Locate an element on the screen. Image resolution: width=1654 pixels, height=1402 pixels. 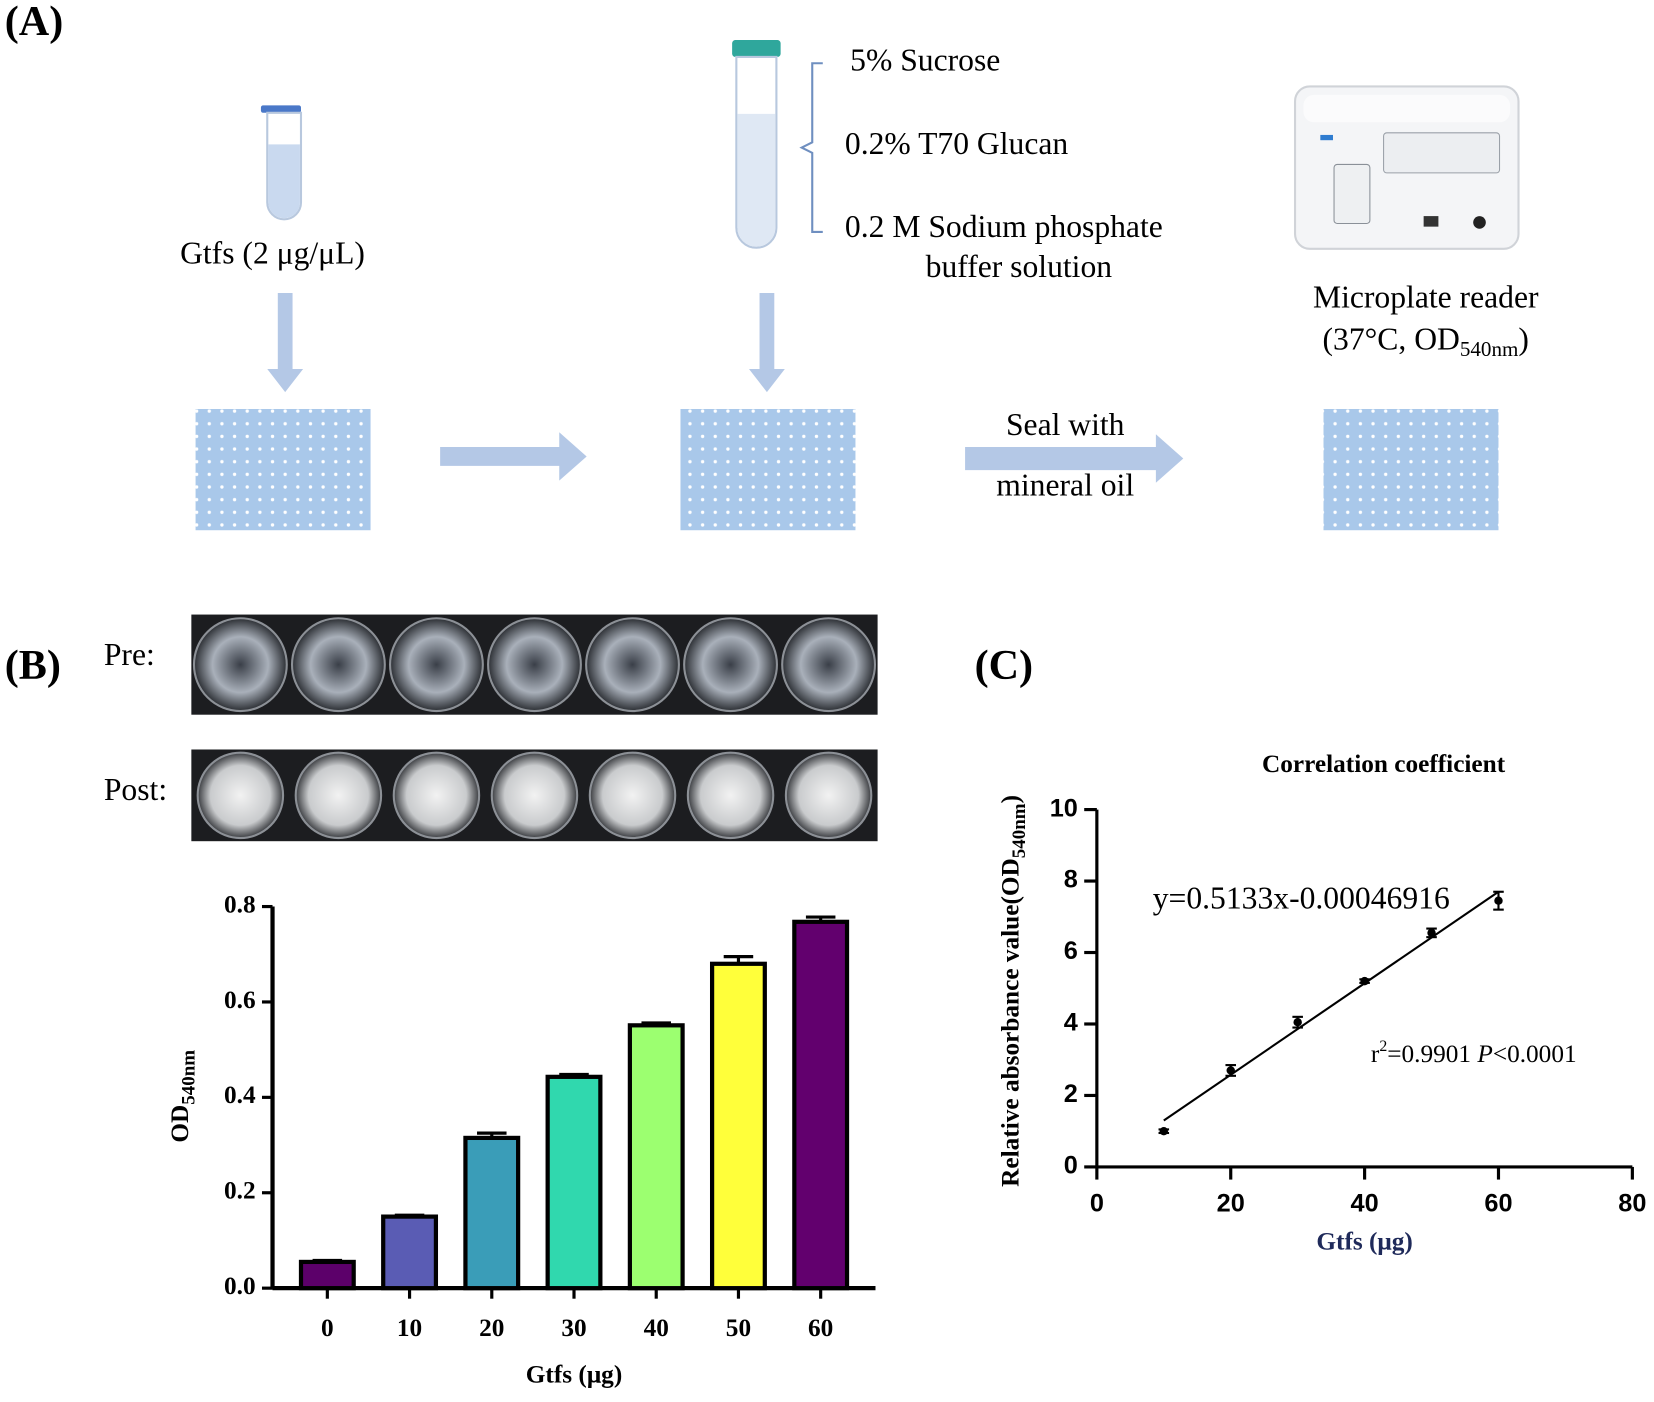
large-tube is located at coordinates (777, 144).